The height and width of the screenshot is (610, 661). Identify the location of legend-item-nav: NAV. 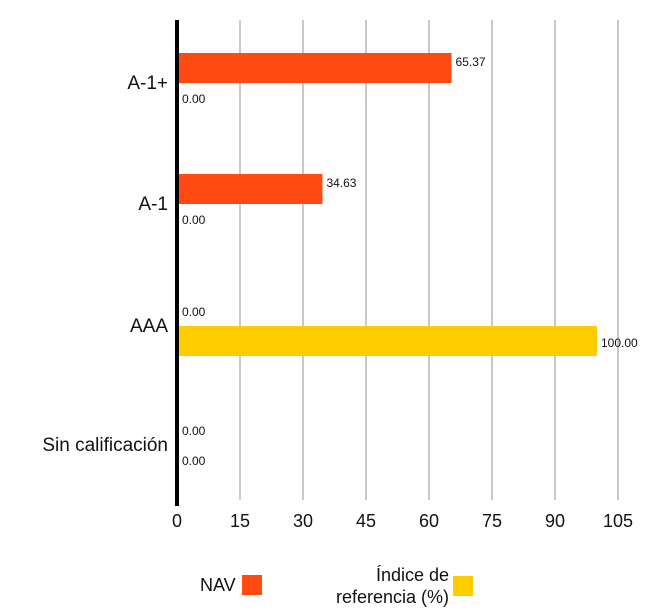
(231, 585).